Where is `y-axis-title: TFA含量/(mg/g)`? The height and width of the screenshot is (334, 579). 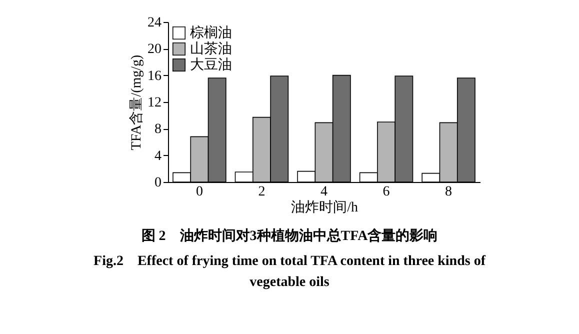 y-axis-title: TFA含量/(mg/g) is located at coordinates (136, 102).